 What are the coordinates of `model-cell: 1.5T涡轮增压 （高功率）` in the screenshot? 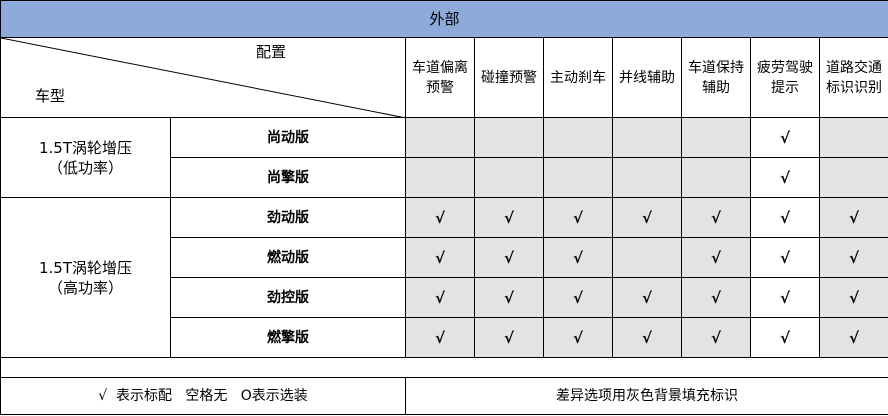 It's located at (85, 277).